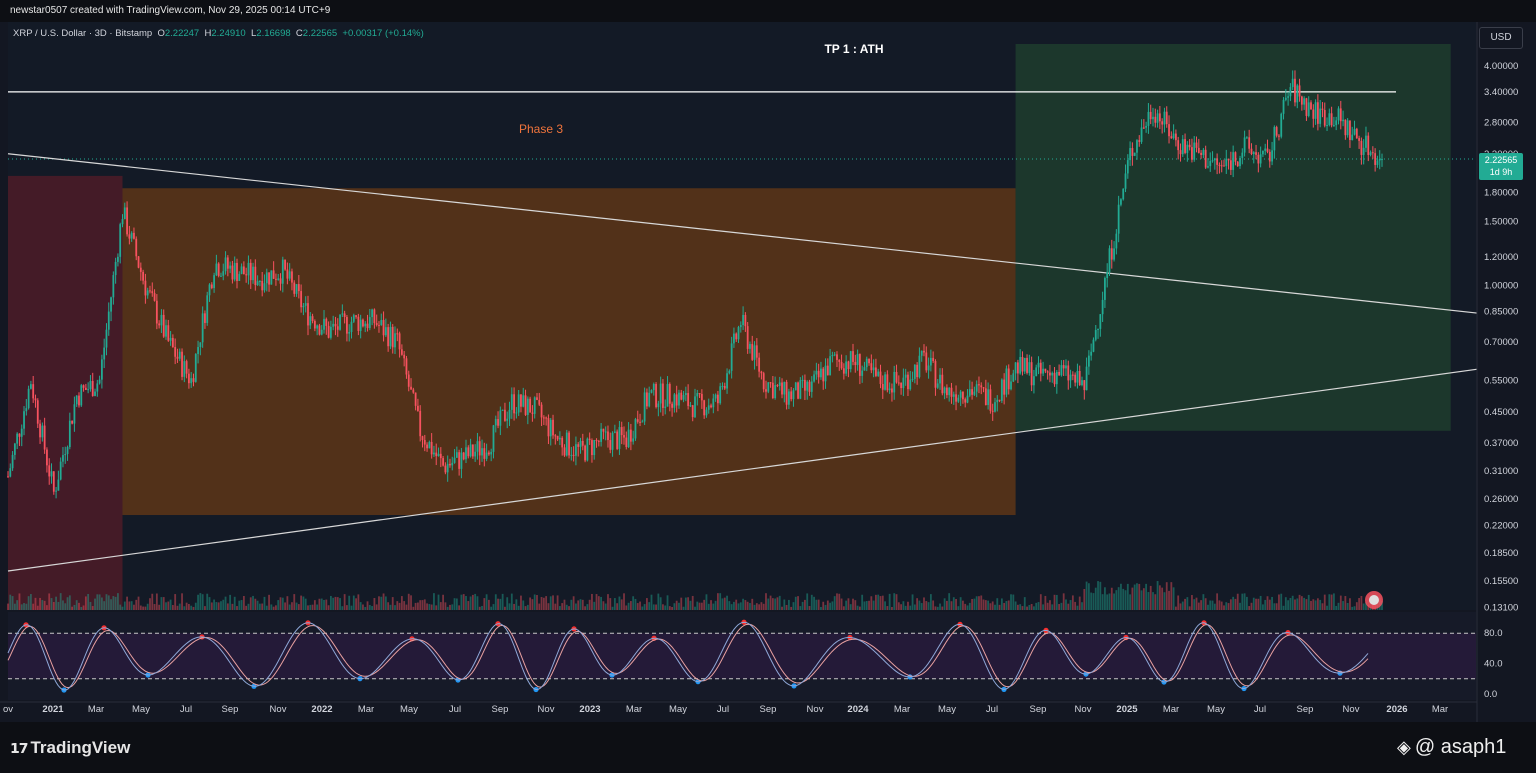  Describe the element at coordinates (1506, 372) in the screenshot. I see `price-axis-background` at that location.